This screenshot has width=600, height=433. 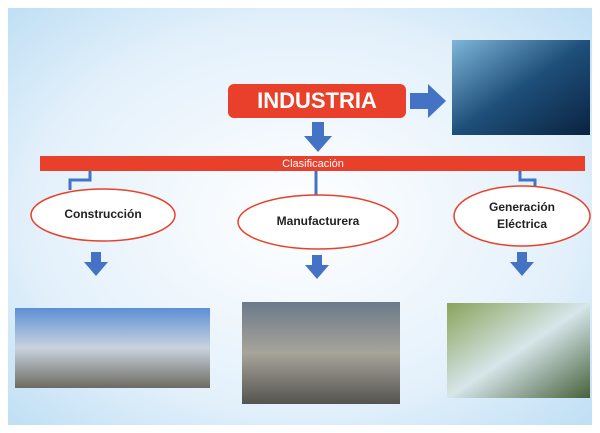 I want to click on title-box, so click(x=317, y=101).